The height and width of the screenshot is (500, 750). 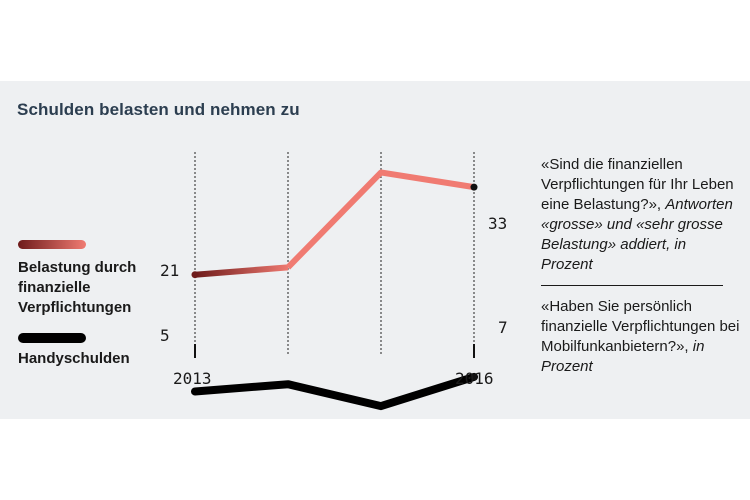 What do you see at coordinates (503, 327) in the screenshot?
I see `value-label-handy-end: 7` at bounding box center [503, 327].